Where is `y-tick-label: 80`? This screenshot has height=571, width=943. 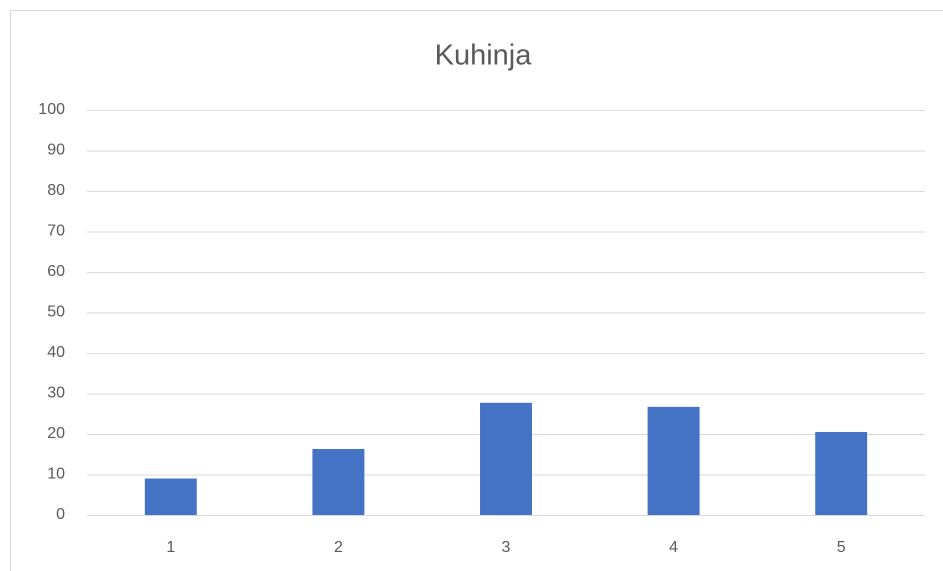
y-tick-label: 80 is located at coordinates (56, 190).